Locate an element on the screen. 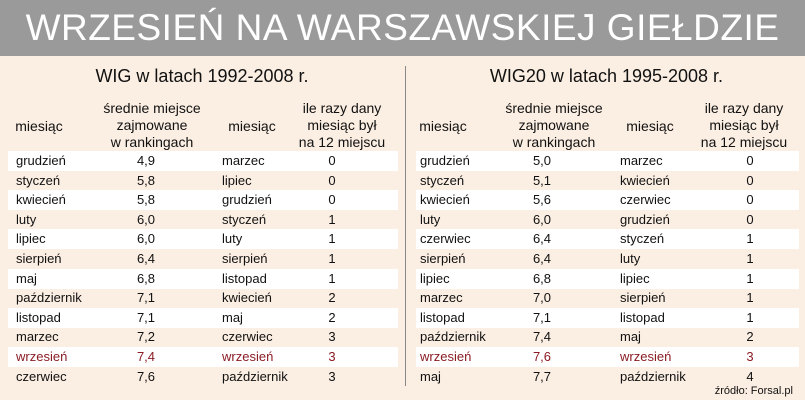 The height and width of the screenshot is (400, 805). wig-table-row: luty 6,0 styczeń 1 is located at coordinates (203, 220).